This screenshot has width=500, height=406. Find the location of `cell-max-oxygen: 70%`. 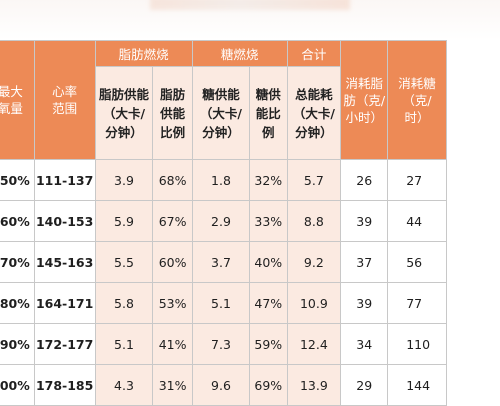

cell-max-oxygen: 70% is located at coordinates (17, 262).